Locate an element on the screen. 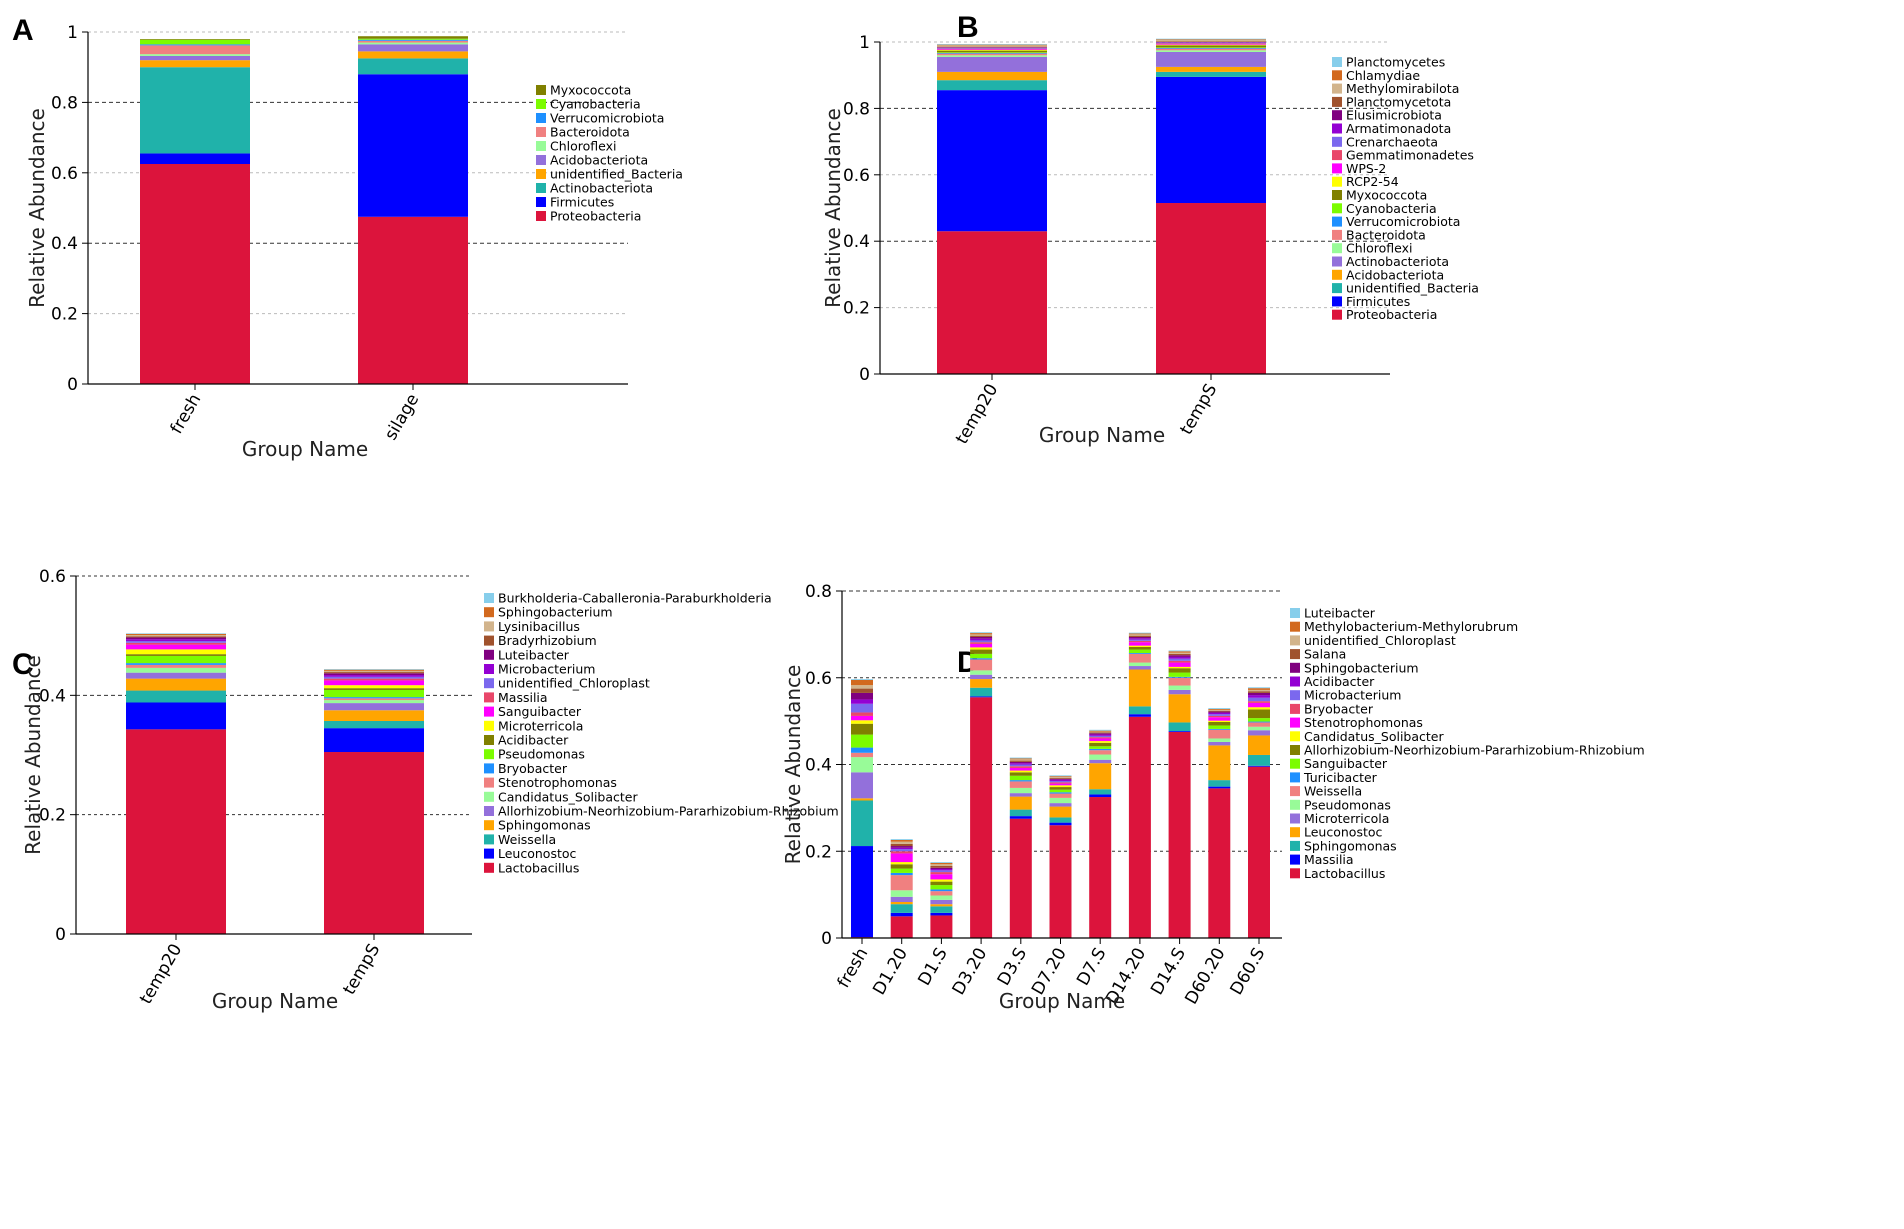 The height and width of the screenshot is (1229, 1904). panel-b-legend-label: Methylomirabilota is located at coordinates (1402, 88).